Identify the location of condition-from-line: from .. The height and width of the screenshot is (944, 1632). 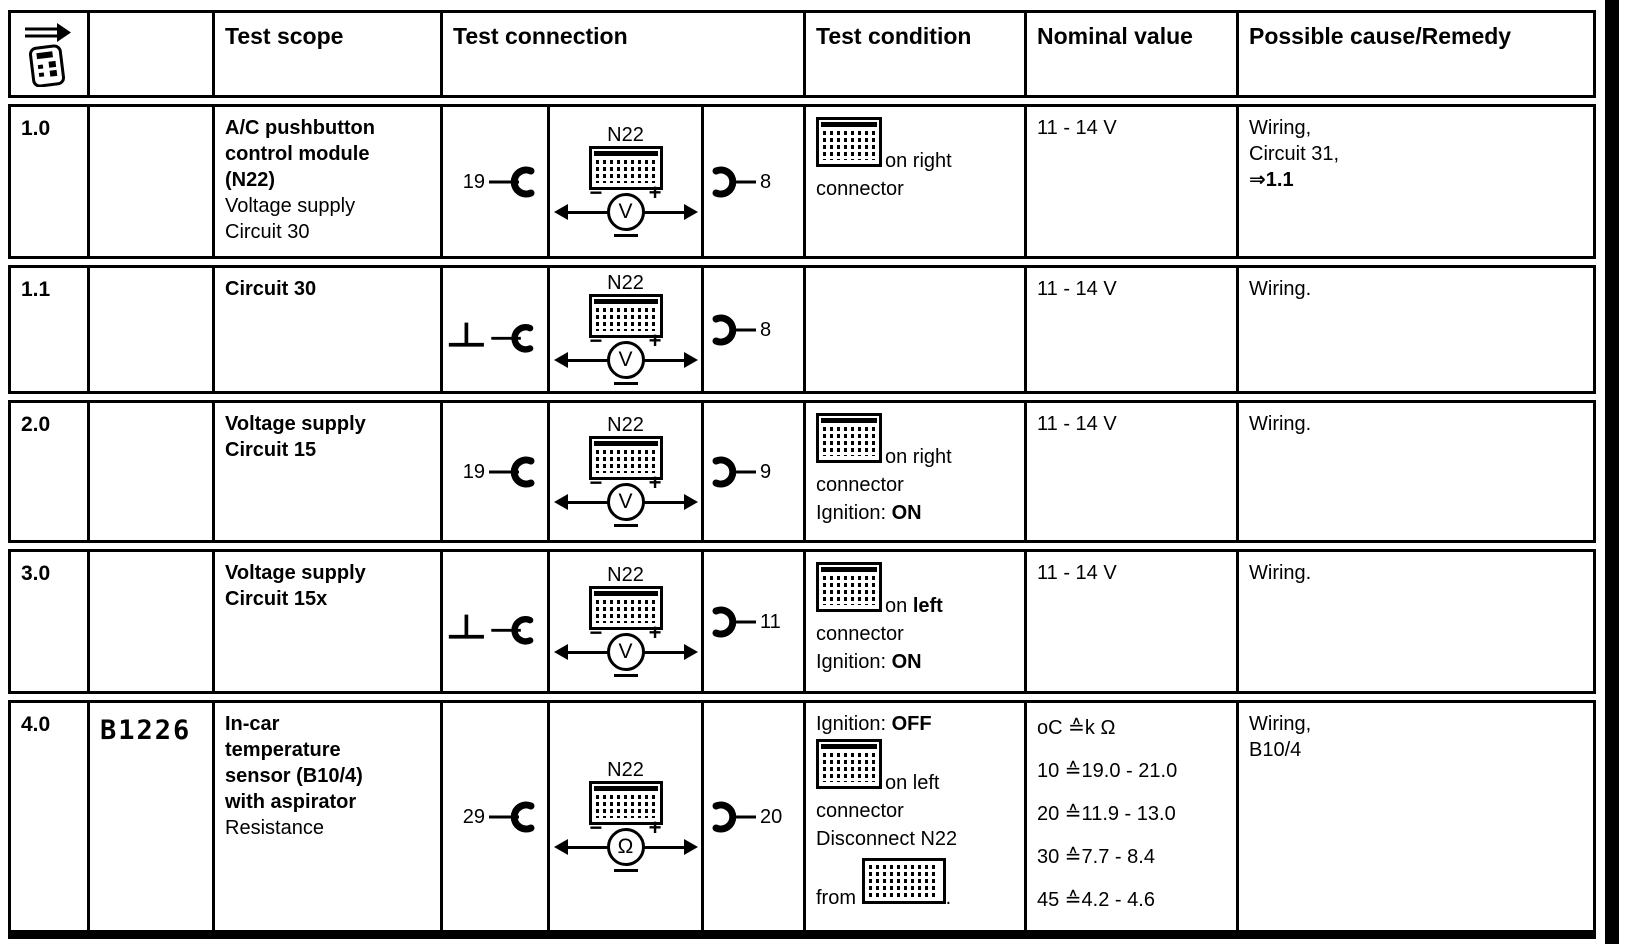
(915, 884).